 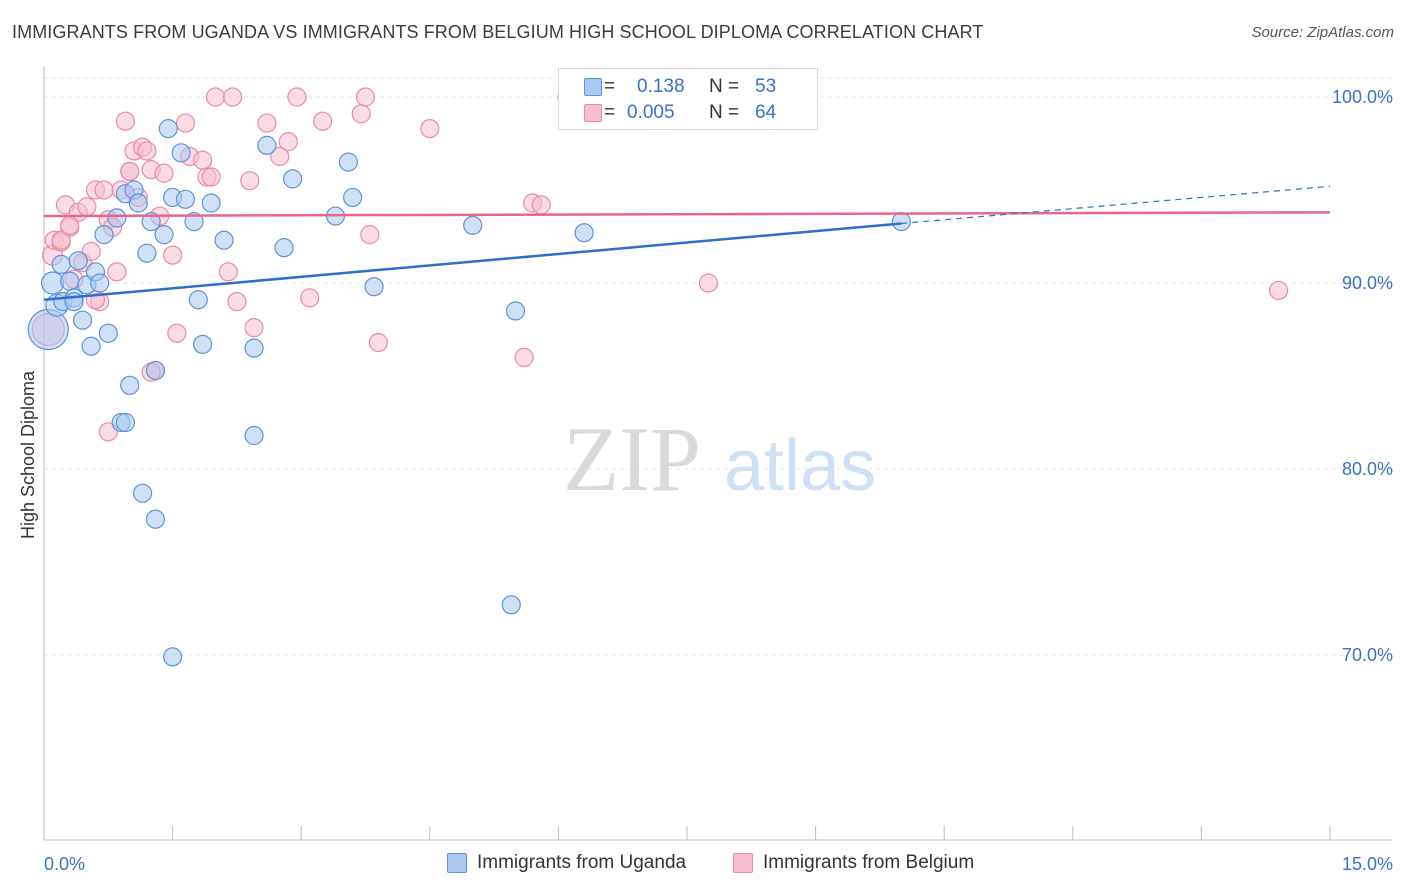 What do you see at coordinates (593, 113) in the screenshot?
I see `legend-swatch-belgium` at bounding box center [593, 113].